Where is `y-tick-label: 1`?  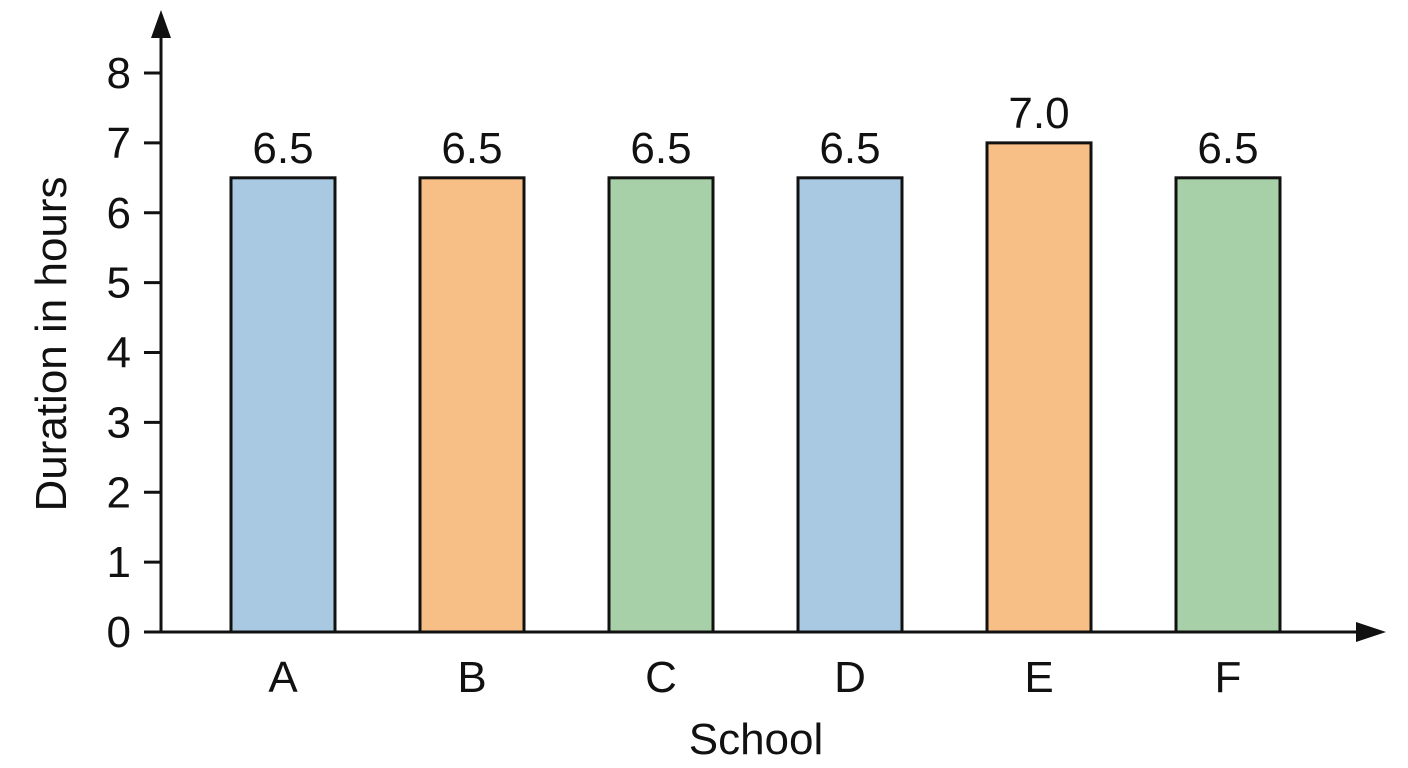 y-tick-label: 1 is located at coordinates (119, 562).